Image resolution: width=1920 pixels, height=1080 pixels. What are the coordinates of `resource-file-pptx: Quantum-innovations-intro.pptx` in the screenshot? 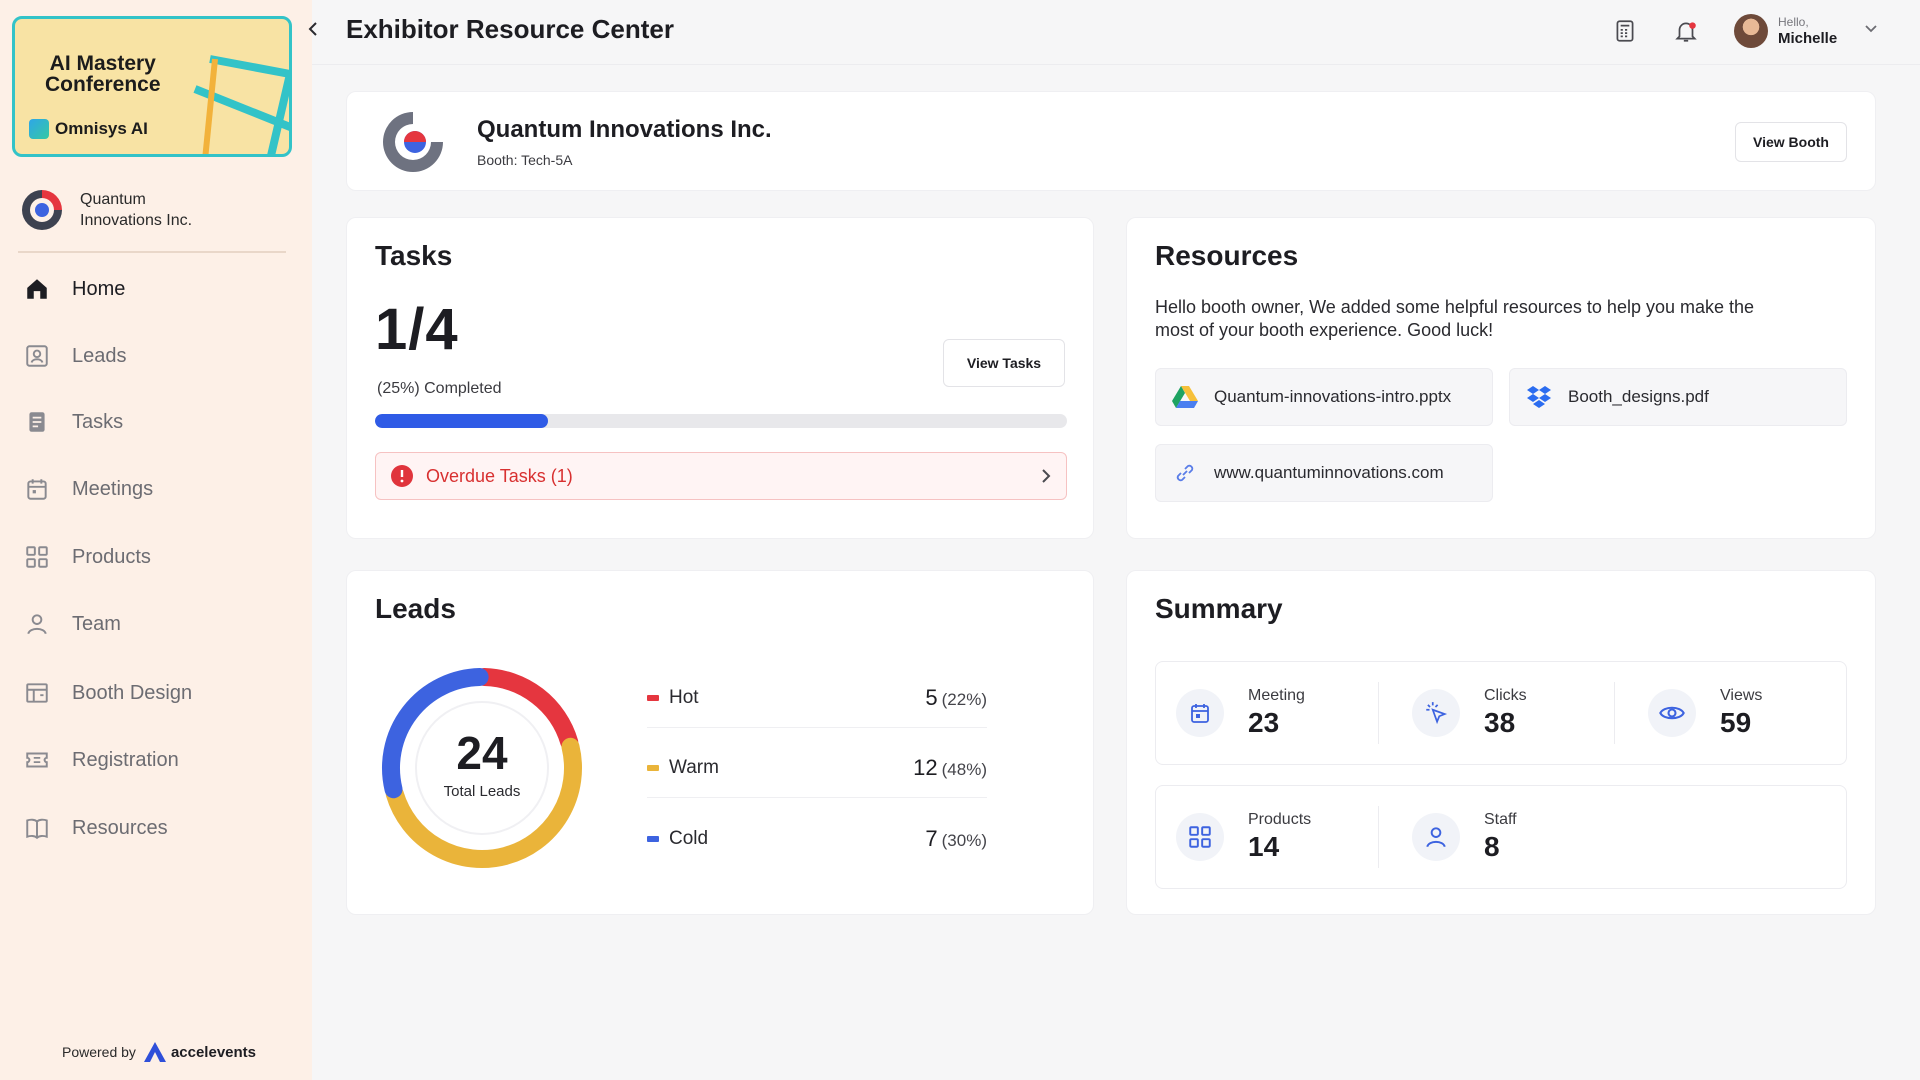 It's located at (1324, 397).